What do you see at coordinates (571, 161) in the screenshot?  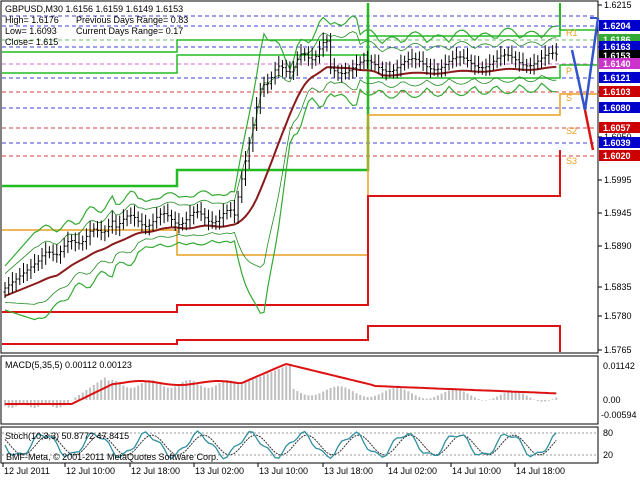 I see `pivot-label: S3` at bounding box center [571, 161].